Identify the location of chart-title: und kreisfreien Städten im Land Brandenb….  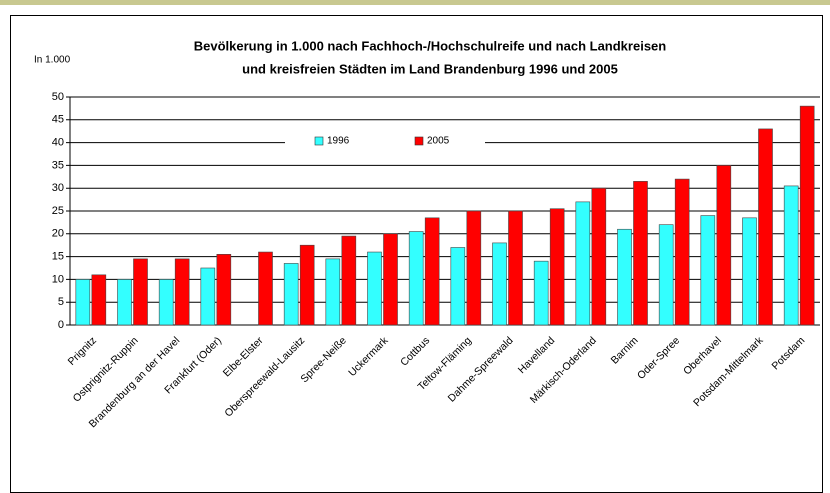
(430, 68).